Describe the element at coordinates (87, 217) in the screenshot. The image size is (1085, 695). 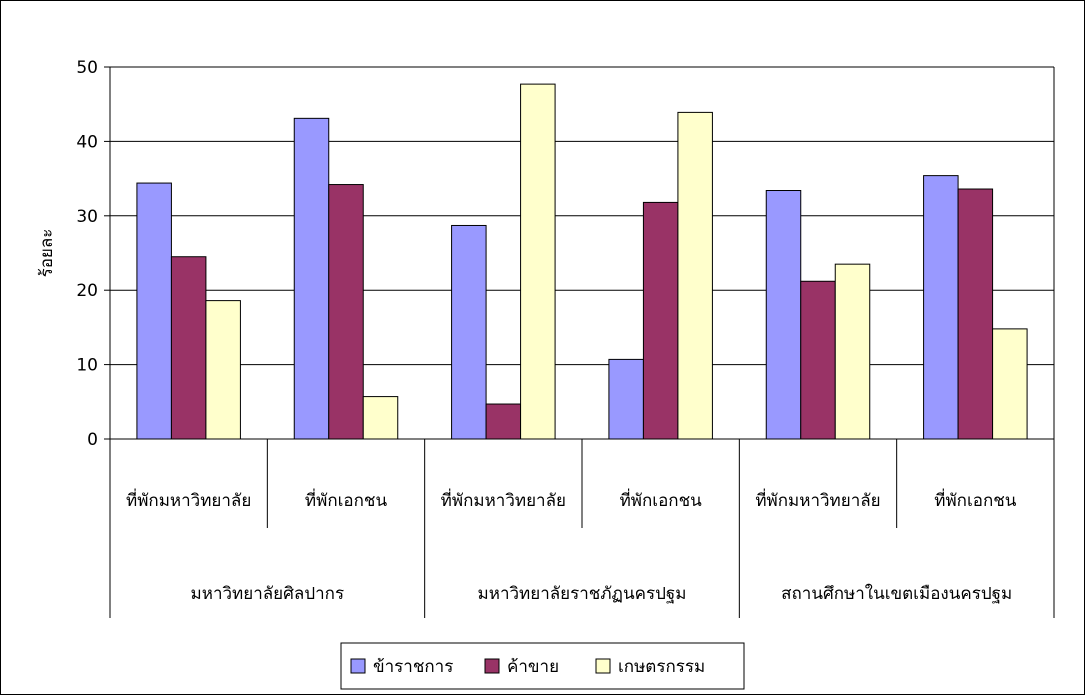
I see `y-tick-label: 30` at that location.